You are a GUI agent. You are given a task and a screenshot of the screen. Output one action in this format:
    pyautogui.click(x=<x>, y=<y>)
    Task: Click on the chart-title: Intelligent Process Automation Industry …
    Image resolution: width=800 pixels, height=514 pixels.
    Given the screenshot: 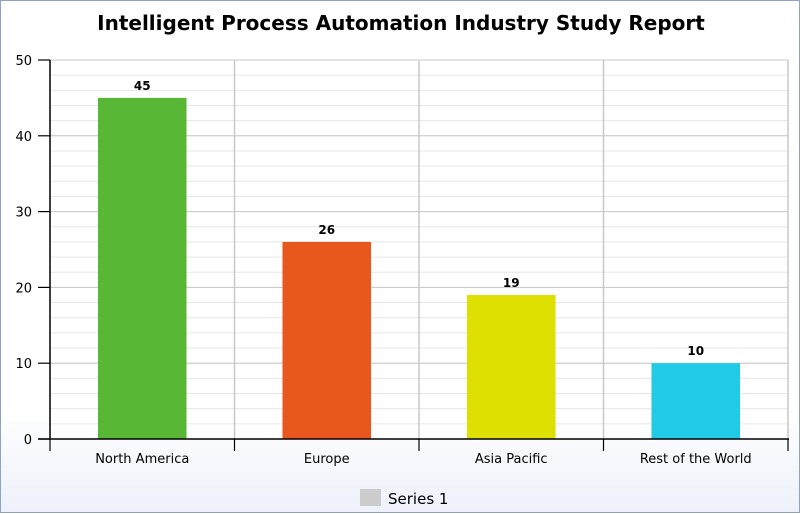 What is the action you would take?
    pyautogui.click(x=401, y=23)
    